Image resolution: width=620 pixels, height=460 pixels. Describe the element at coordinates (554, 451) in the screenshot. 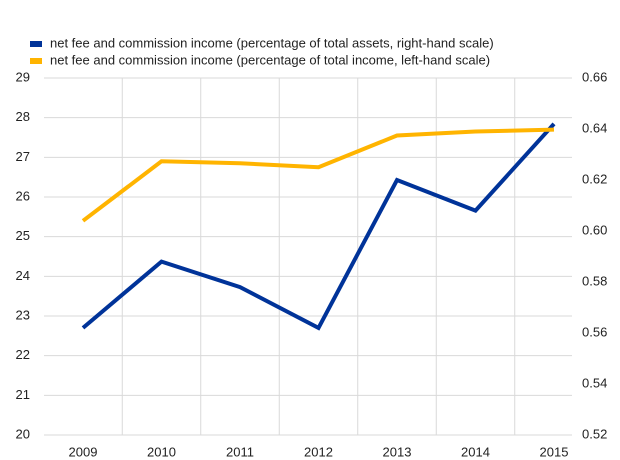

I see `x-tick-label: 2015` at that location.